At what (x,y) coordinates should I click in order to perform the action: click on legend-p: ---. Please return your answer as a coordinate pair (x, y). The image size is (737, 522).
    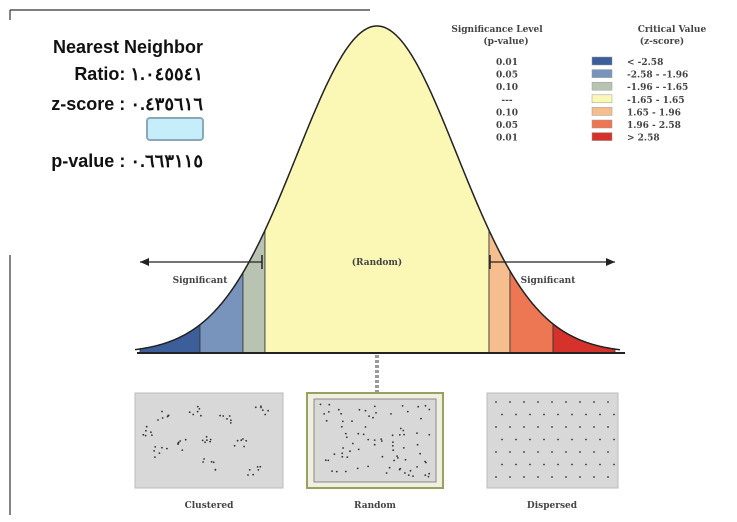
    Looking at the image, I should click on (506, 101).